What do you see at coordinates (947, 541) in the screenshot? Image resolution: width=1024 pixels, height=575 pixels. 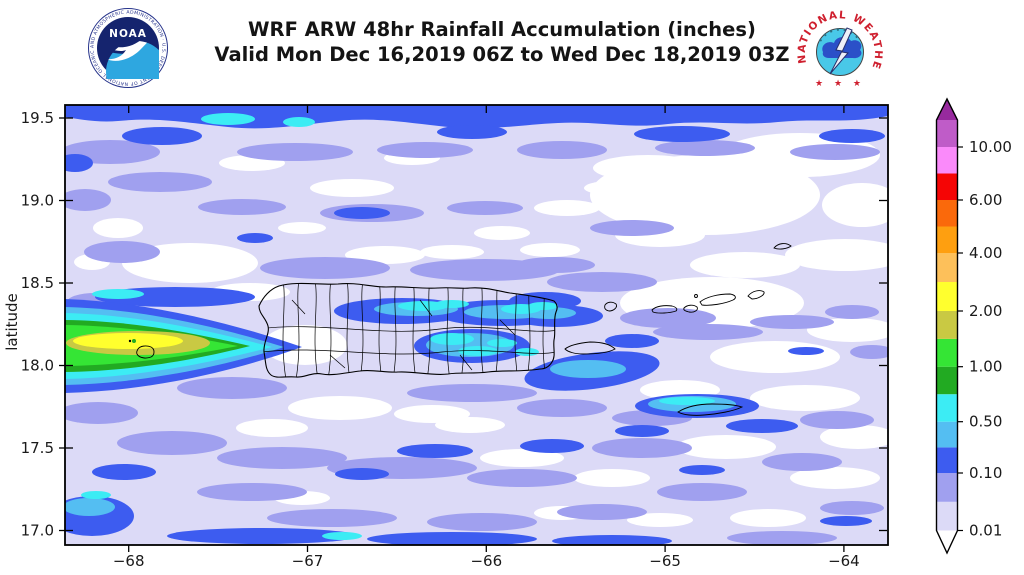 I see `colorbar-under-arrow` at bounding box center [947, 541].